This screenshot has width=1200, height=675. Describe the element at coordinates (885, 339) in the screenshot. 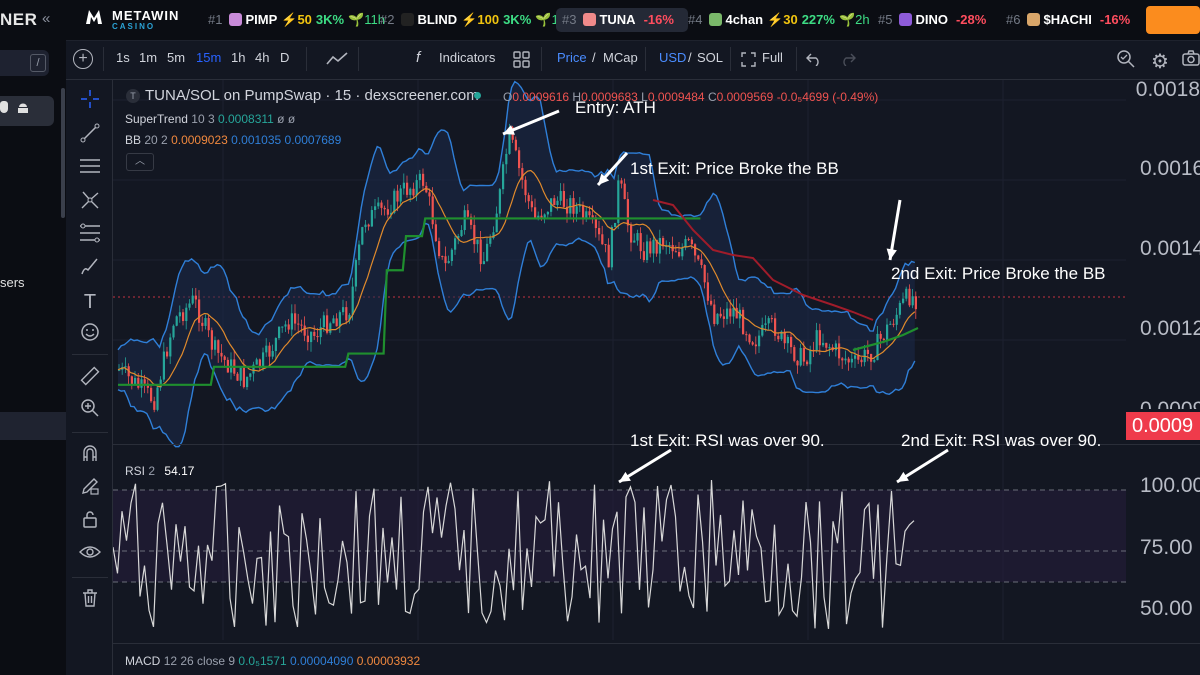

I see `supertrend-line` at that location.